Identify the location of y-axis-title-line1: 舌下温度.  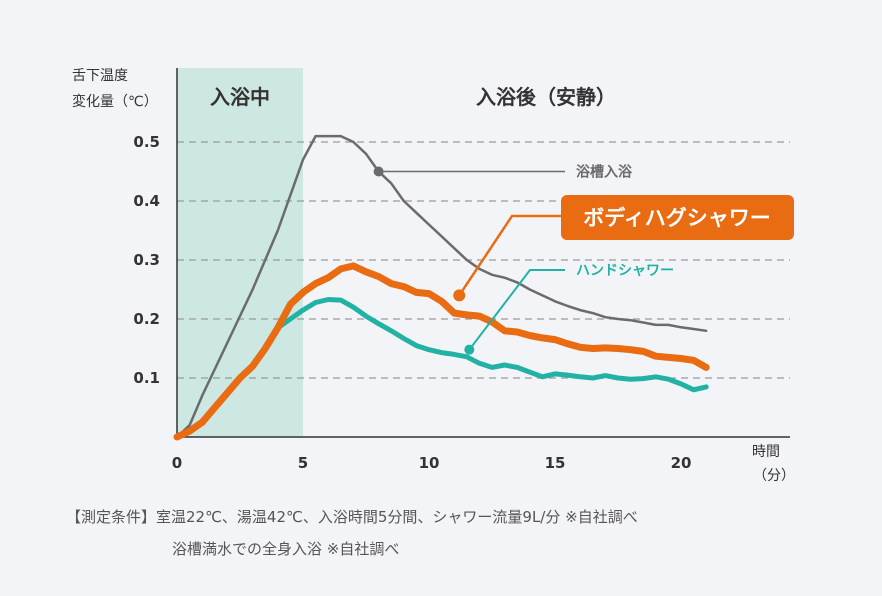
(100, 76).